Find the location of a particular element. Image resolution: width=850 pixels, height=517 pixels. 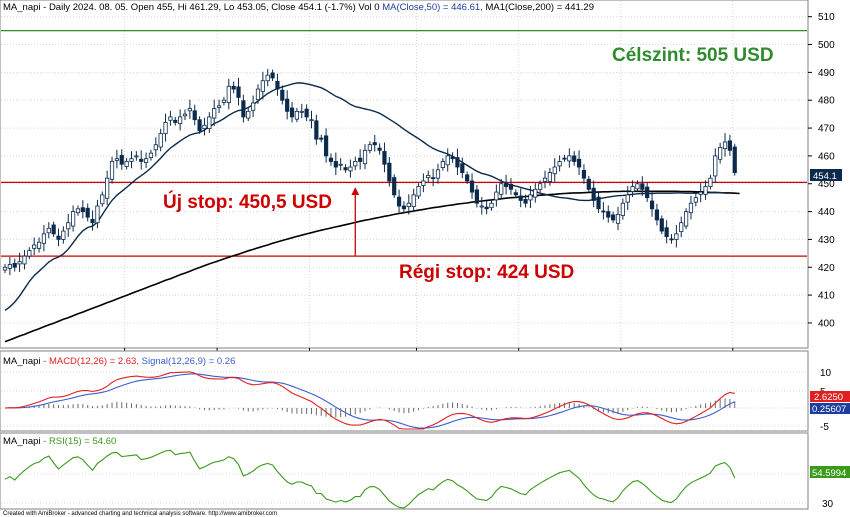

macd-tick: -5 is located at coordinates (824, 427).